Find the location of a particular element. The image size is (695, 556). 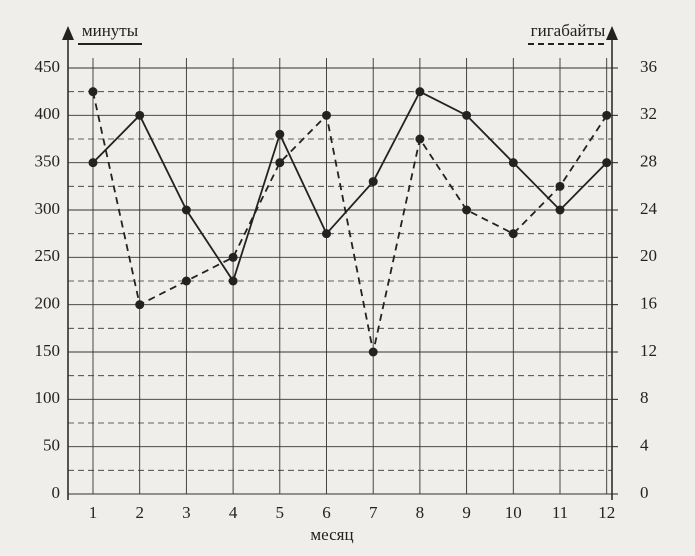

y-tick-label: 250 is located at coordinates (48, 255).